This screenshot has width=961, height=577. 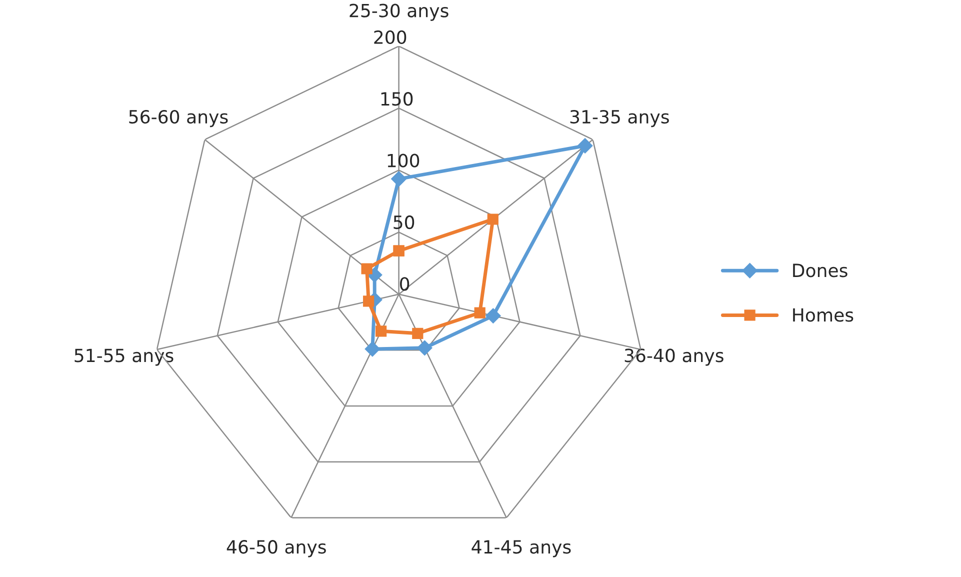 What do you see at coordinates (276, 549) in the screenshot?
I see `spoke-label: 46-50 anys` at bounding box center [276, 549].